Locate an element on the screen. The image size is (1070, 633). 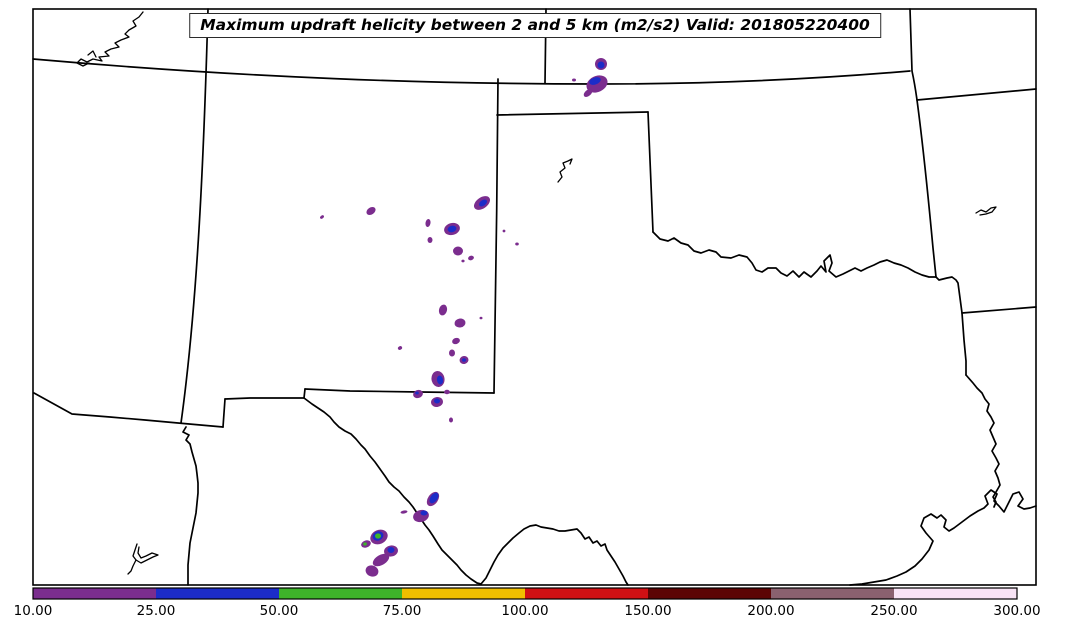
river-colorado-branch is located at coordinates (92, 54).